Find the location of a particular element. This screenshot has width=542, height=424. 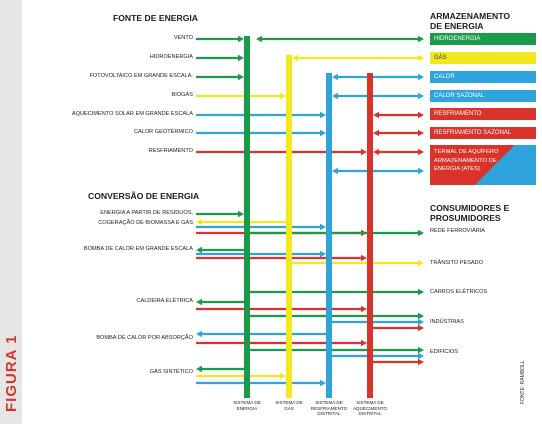

system-aquecimento-line2: AQUECIMENTO is located at coordinates (370, 408).